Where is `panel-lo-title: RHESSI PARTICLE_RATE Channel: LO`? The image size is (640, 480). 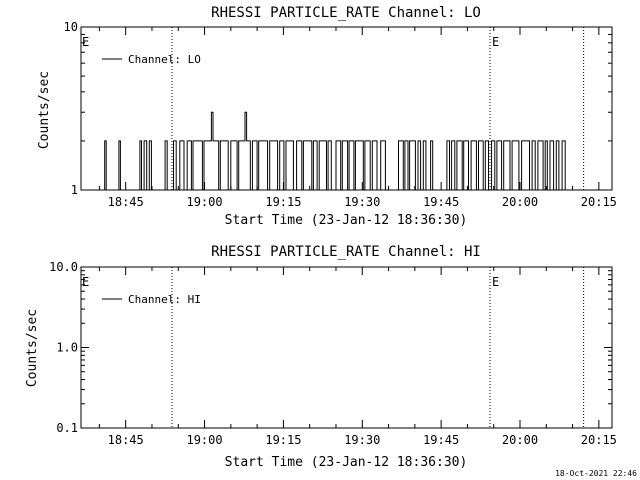
panel-lo-title: RHESSI PARTICLE_RATE Channel: LO is located at coordinates (346, 13).